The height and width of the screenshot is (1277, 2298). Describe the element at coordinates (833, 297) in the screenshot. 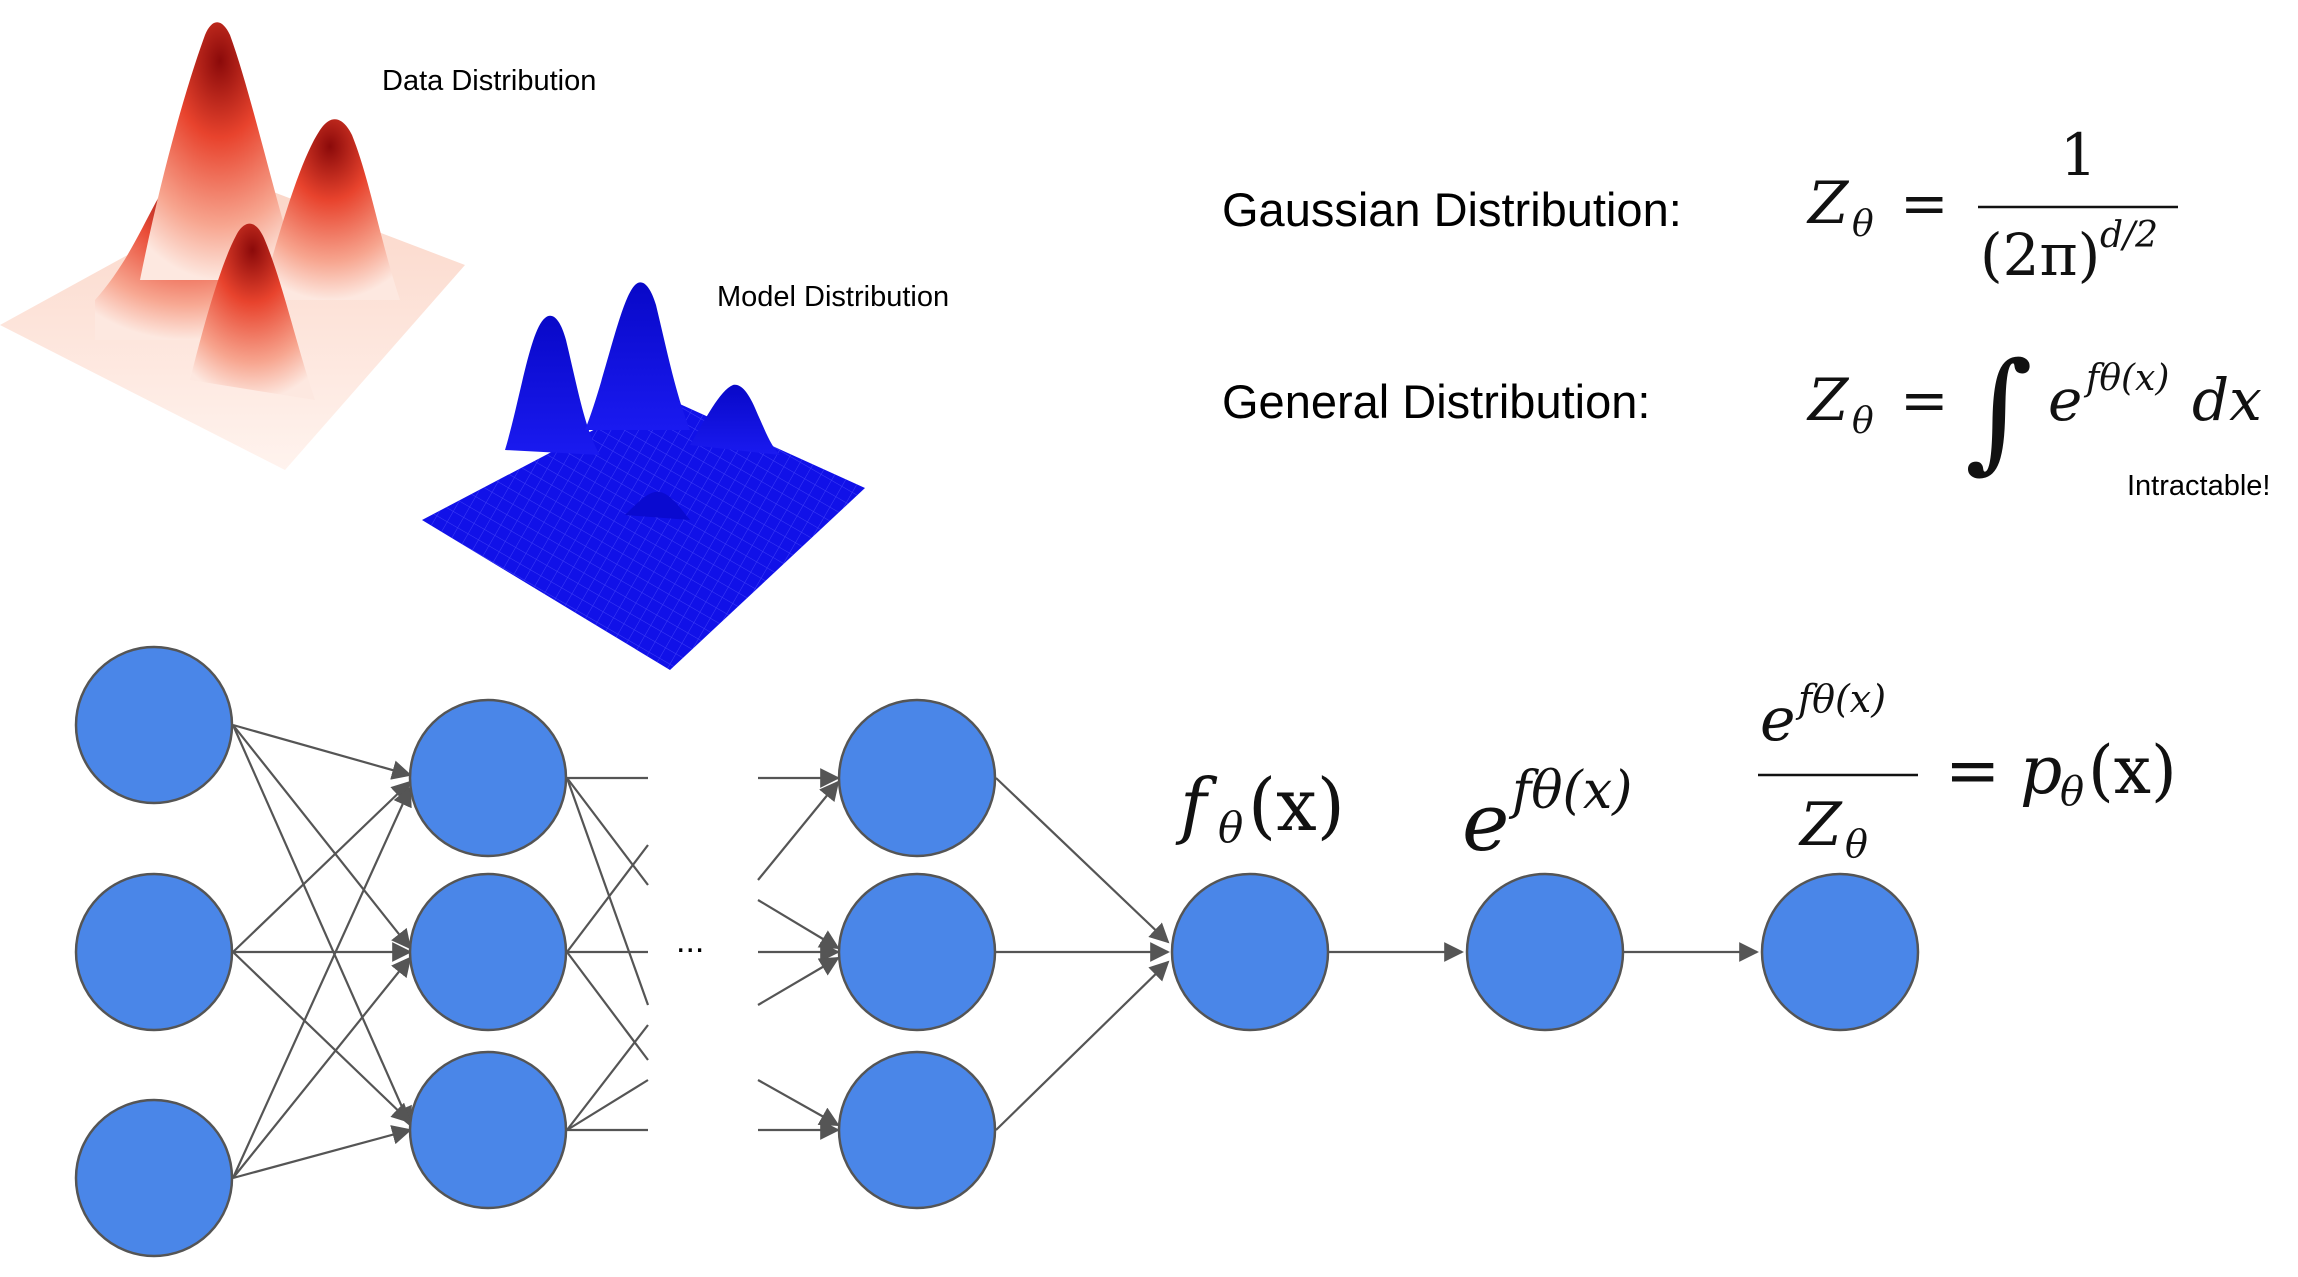

I see `model-distribution-label: Model Distribution` at that location.